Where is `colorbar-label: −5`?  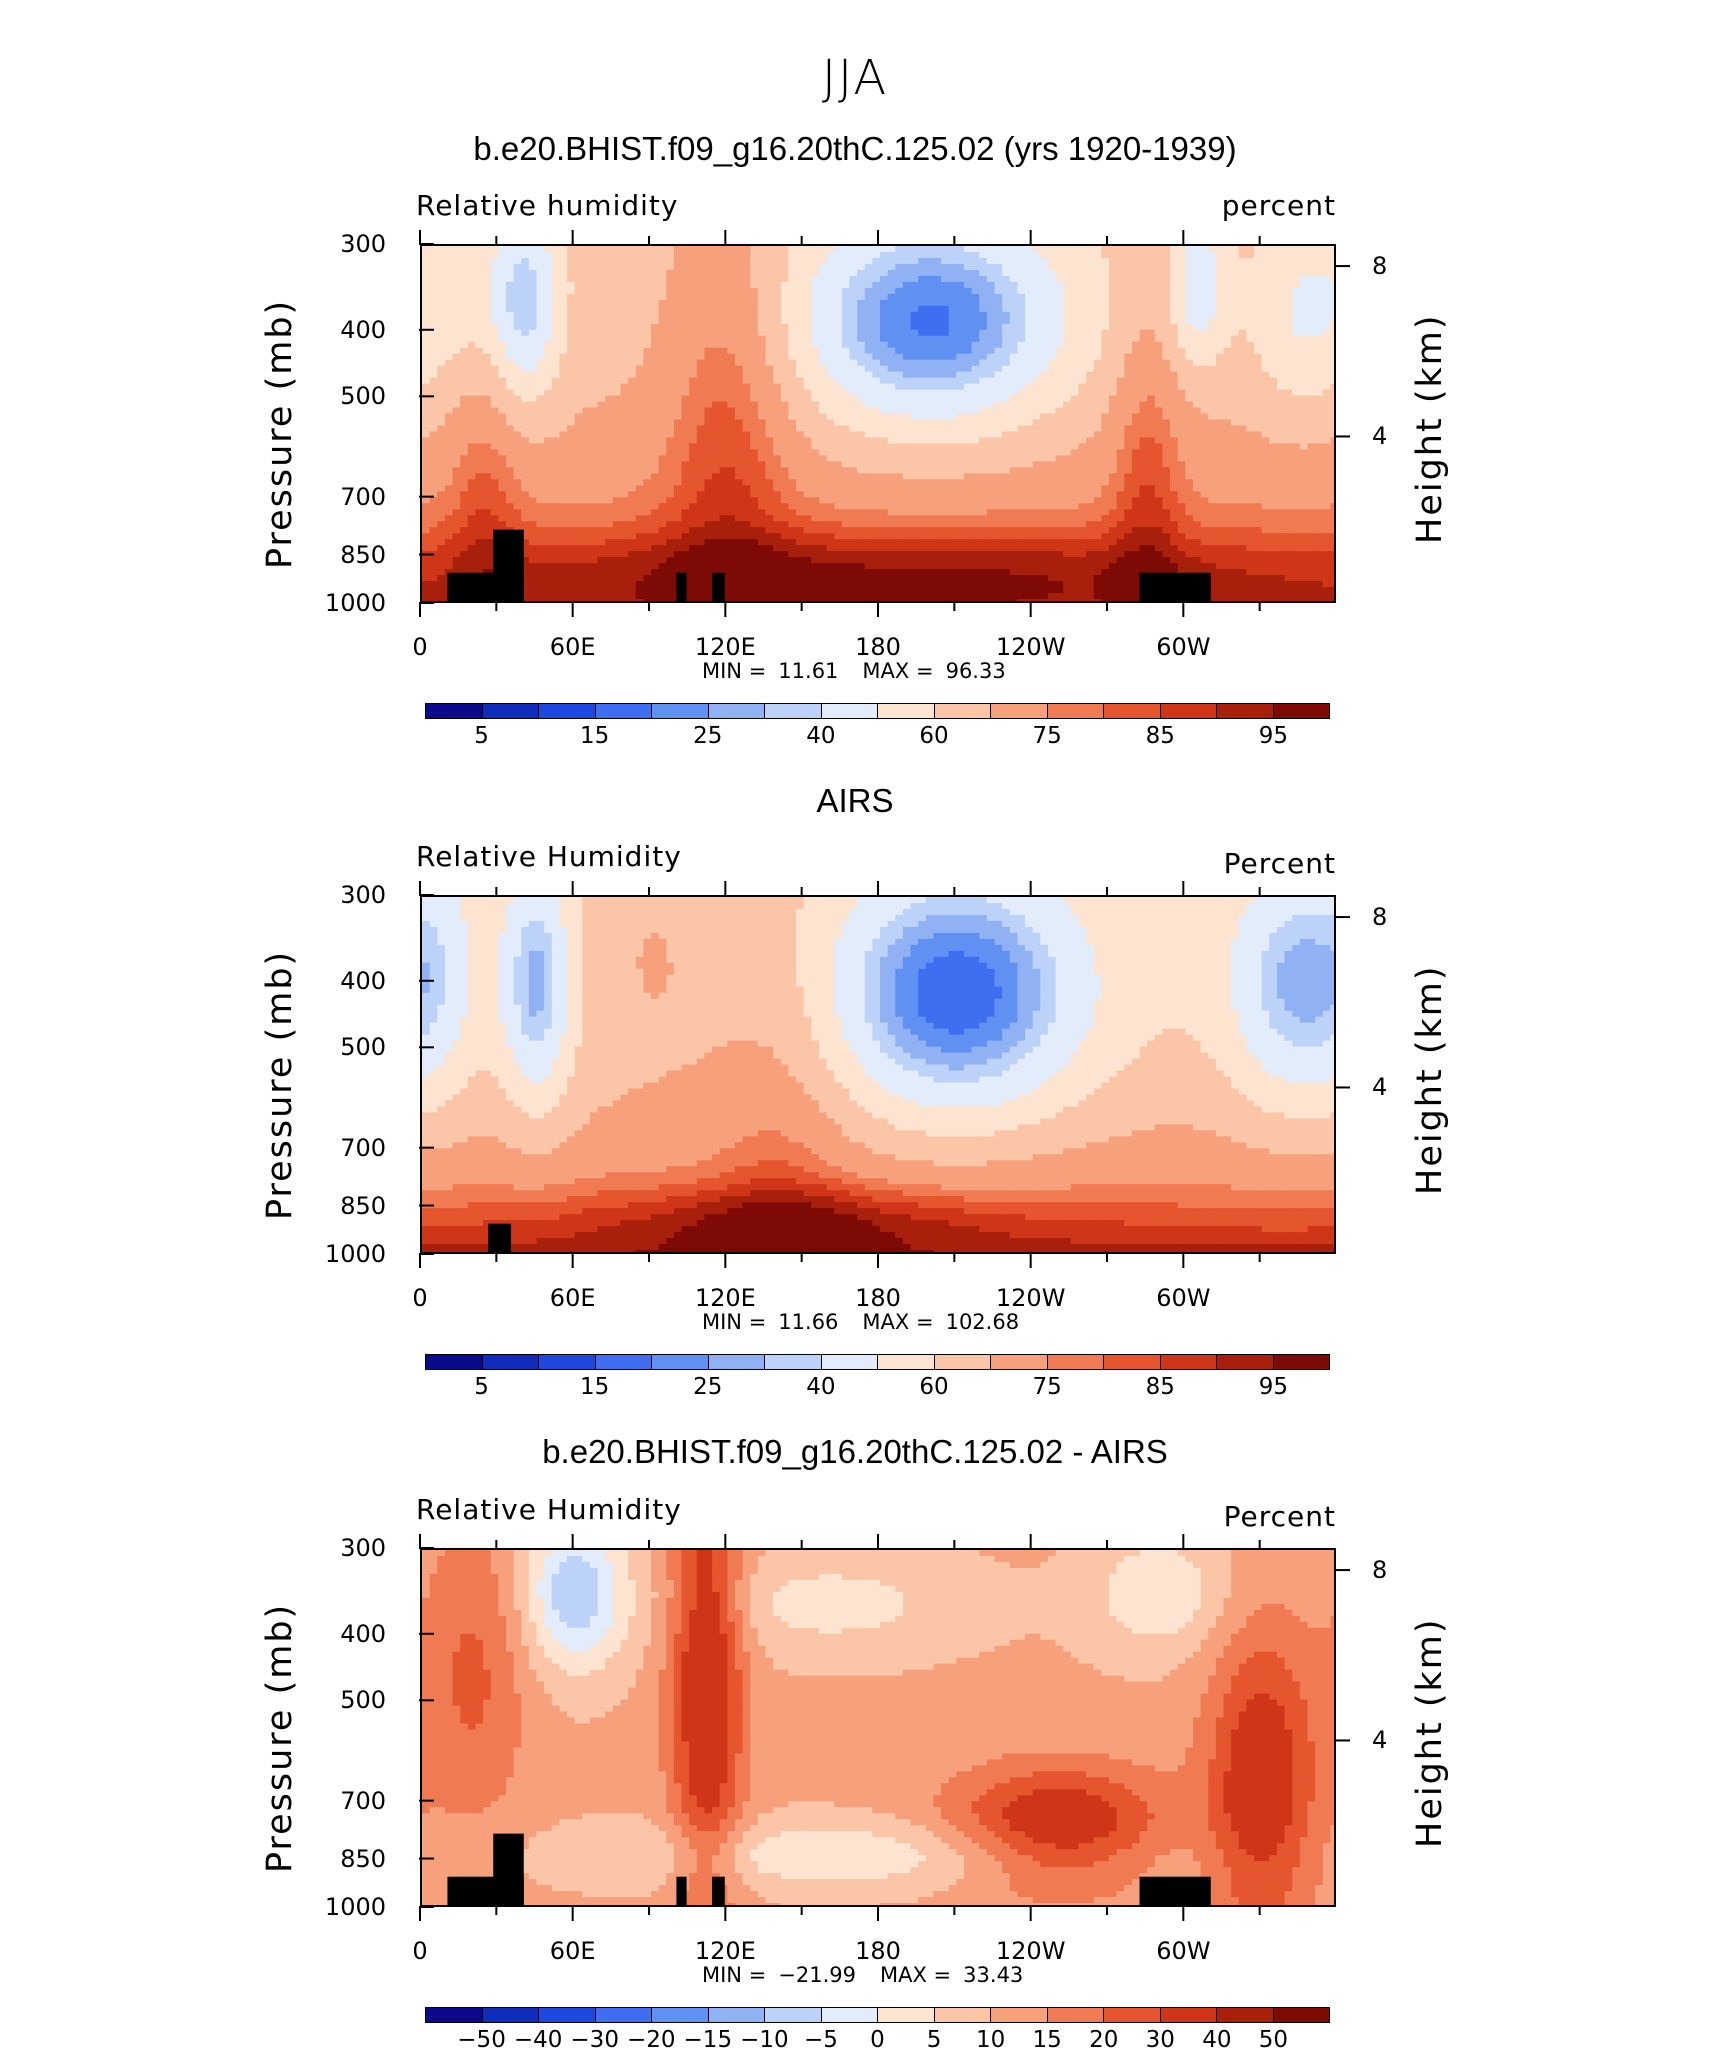
colorbar-label: −5 is located at coordinates (821, 2040).